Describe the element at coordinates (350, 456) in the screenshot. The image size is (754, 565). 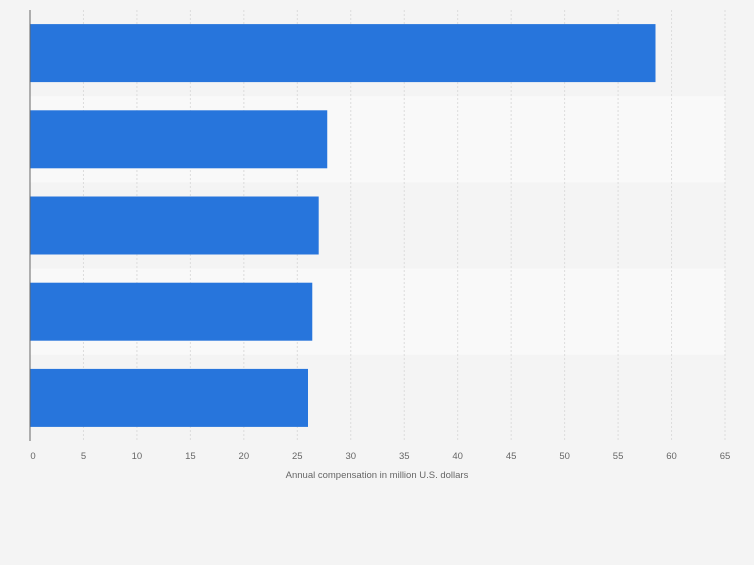
I see `x-tick-label: 30` at that location.